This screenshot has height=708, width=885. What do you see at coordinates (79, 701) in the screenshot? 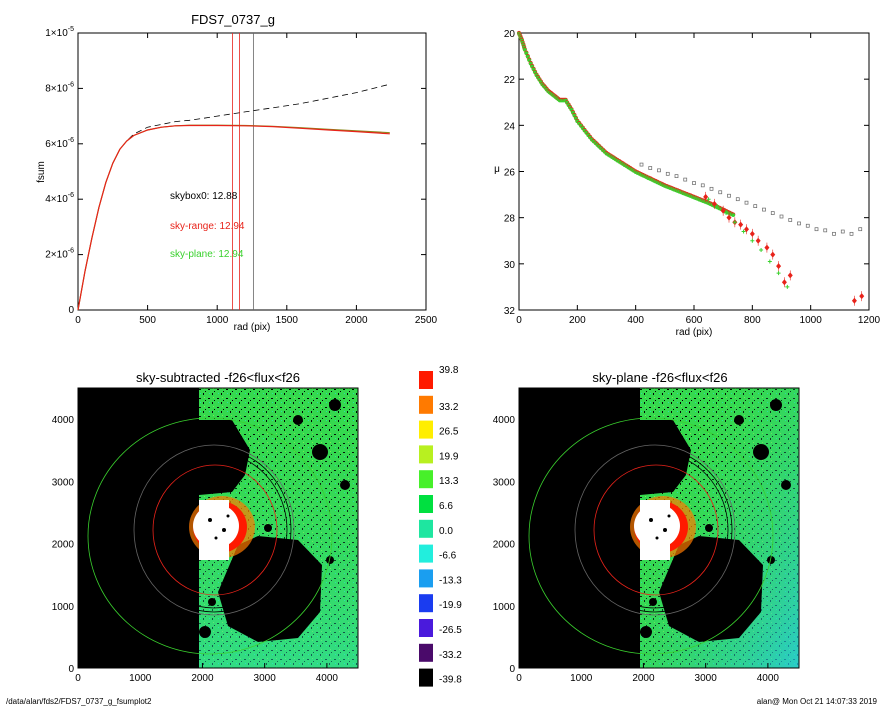
I see `footer-filepath: /data/alan/fds2/FDS7_0737_g_fsumplot2` at bounding box center [79, 701].